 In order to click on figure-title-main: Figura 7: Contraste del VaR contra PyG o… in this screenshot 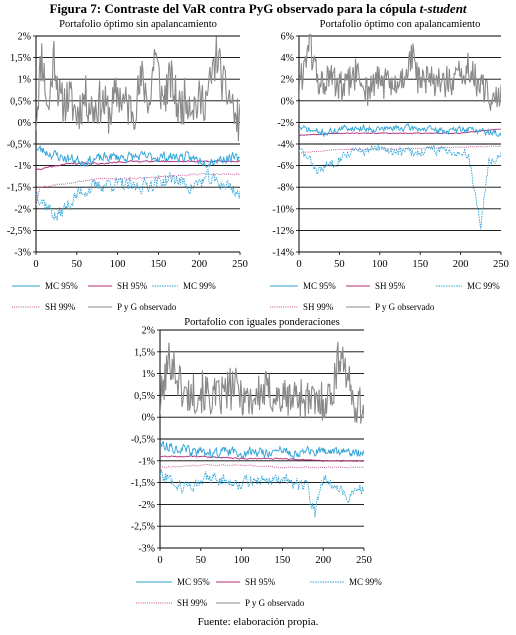, I will do `click(234, 8)`.